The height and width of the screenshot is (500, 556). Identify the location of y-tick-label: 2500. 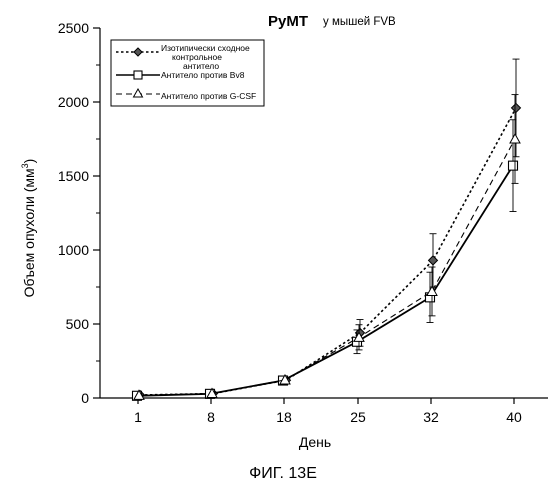
(73, 28).